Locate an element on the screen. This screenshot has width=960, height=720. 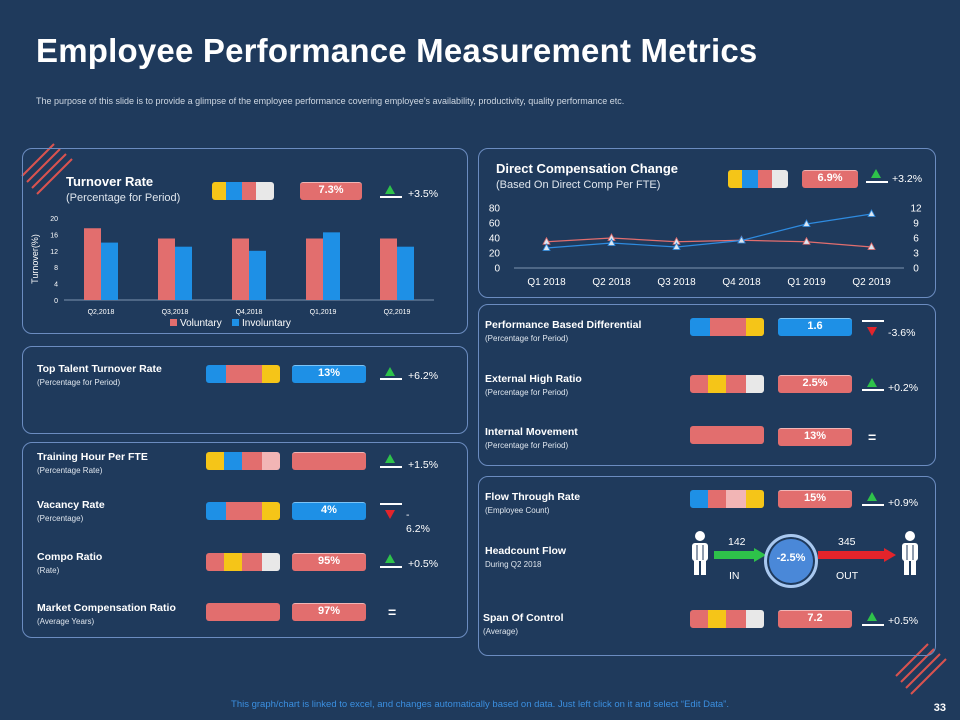
headcount-in-label: IN is located at coordinates (734, 576).